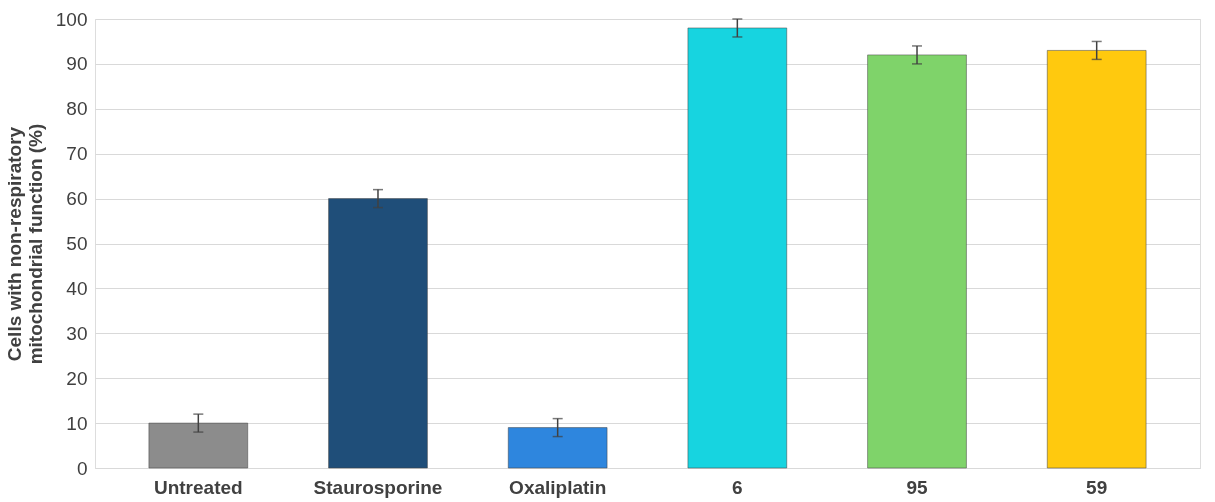 Image resolution: width=1215 pixels, height=502 pixels. What do you see at coordinates (77, 64) in the screenshot?
I see `y-tick-label: 90` at bounding box center [77, 64].